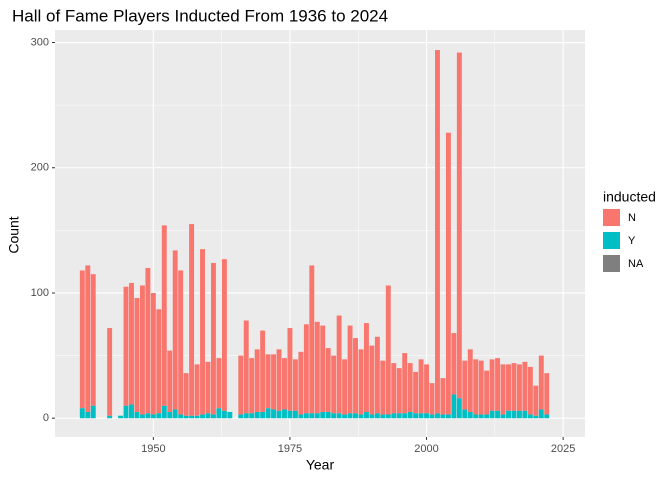 This screenshot has height=480, width=672. Describe the element at coordinates (563, 449) in the screenshot. I see `x-tick-label: 2025` at that location.